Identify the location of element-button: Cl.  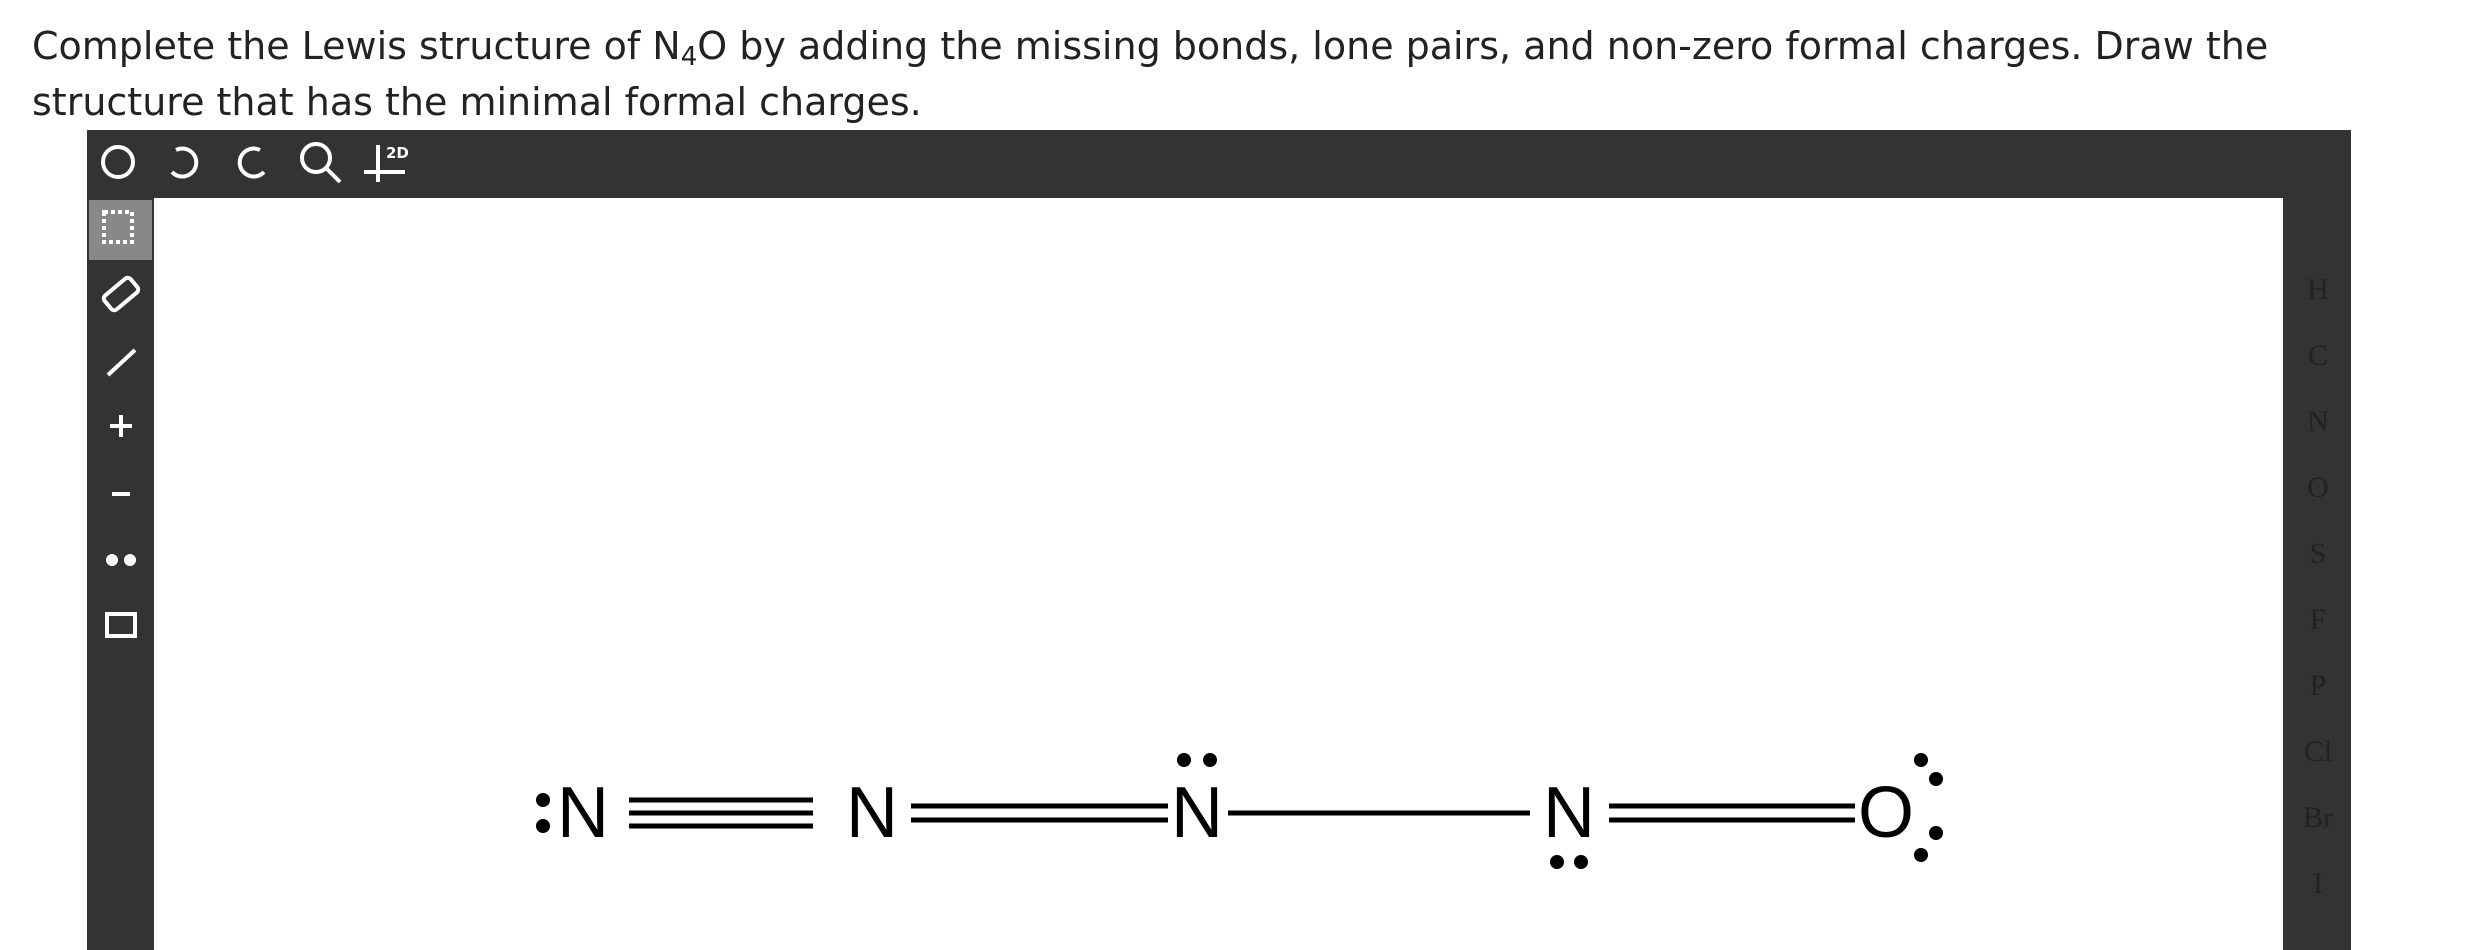
(2318, 751).